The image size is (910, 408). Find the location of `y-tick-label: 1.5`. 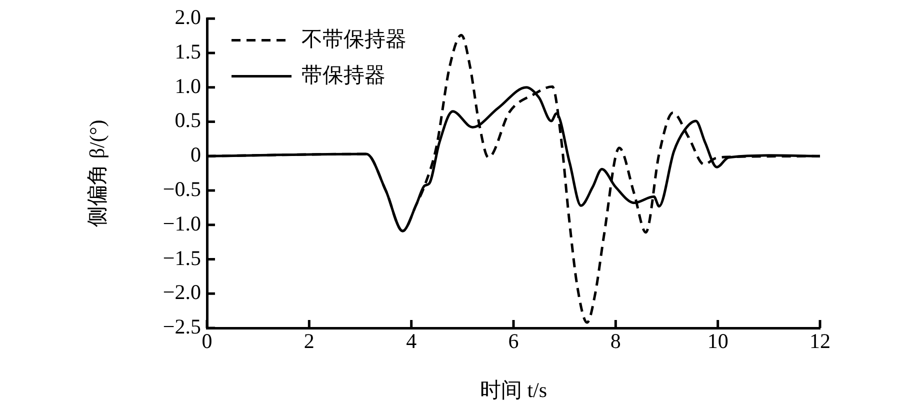

y-tick-label: 1.5 is located at coordinates (187, 51).